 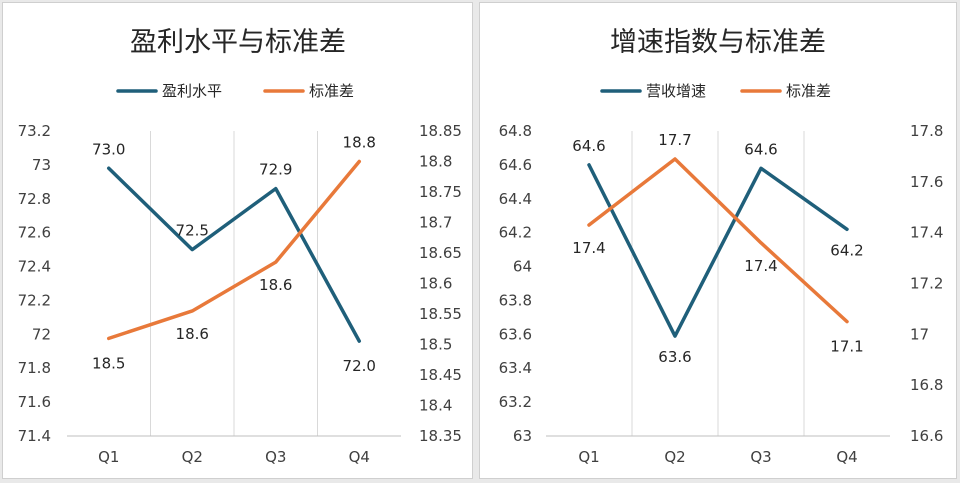 I want to click on growth-legend-label-1: 营收增速, so click(x=676, y=91).